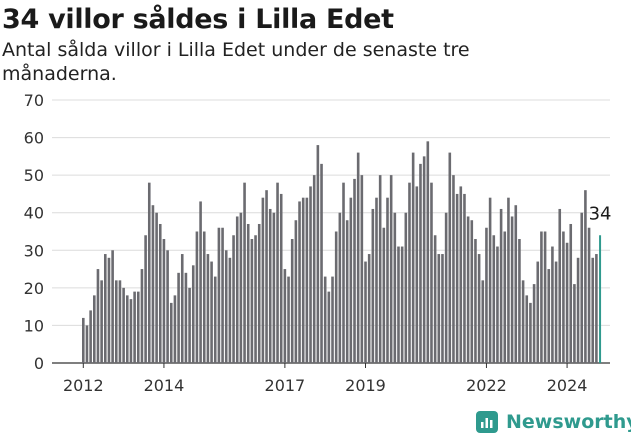  What do you see at coordinates (600, 213) in the screenshot?
I see `data-labels: 34` at bounding box center [600, 213].